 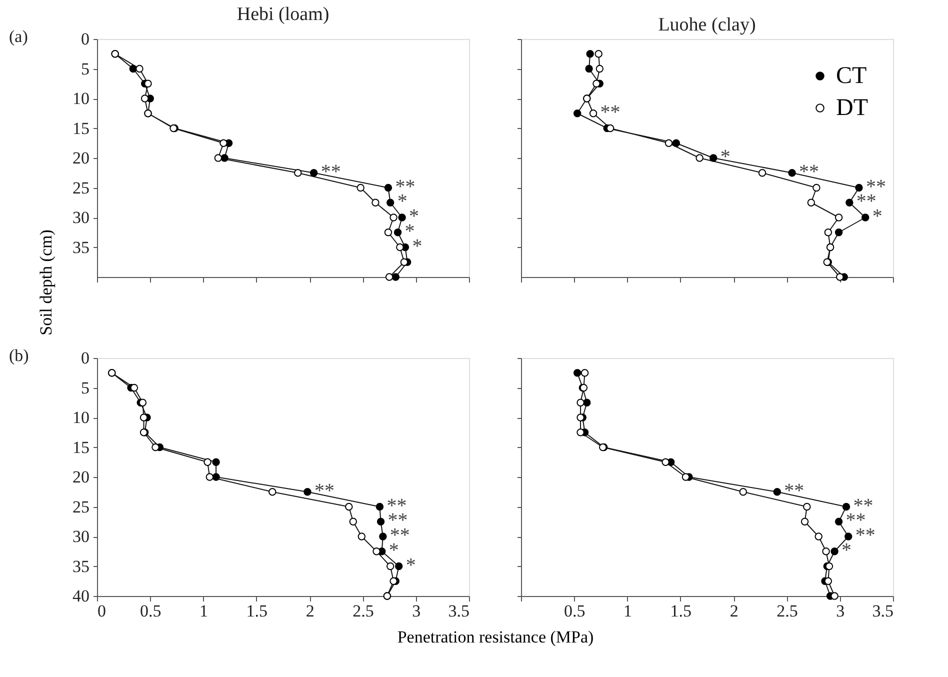 What do you see at coordinates (852, 76) in the screenshot?
I see `legend-label: CT` at bounding box center [852, 76].